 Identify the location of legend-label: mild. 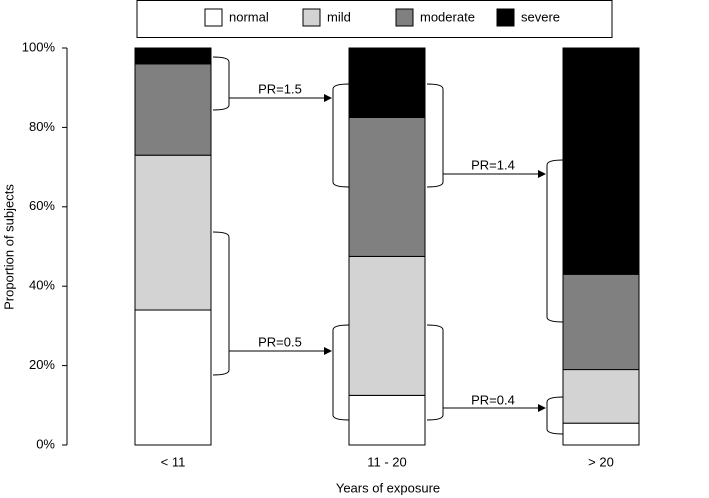
(339, 16).